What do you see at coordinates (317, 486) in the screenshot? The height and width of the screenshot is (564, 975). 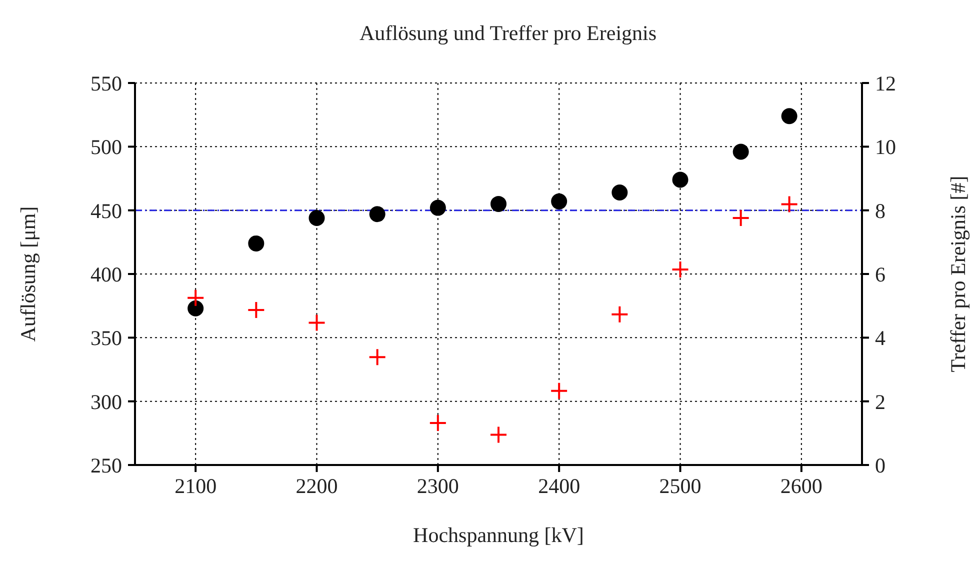 I see `x-tick-label: 2200` at bounding box center [317, 486].